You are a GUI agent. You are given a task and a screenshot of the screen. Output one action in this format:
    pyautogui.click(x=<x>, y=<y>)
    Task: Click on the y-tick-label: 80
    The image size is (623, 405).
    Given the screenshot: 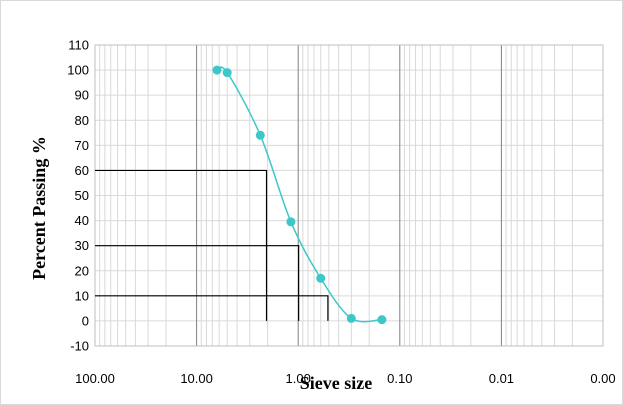 What is the action you would take?
    pyautogui.click(x=82, y=120)
    